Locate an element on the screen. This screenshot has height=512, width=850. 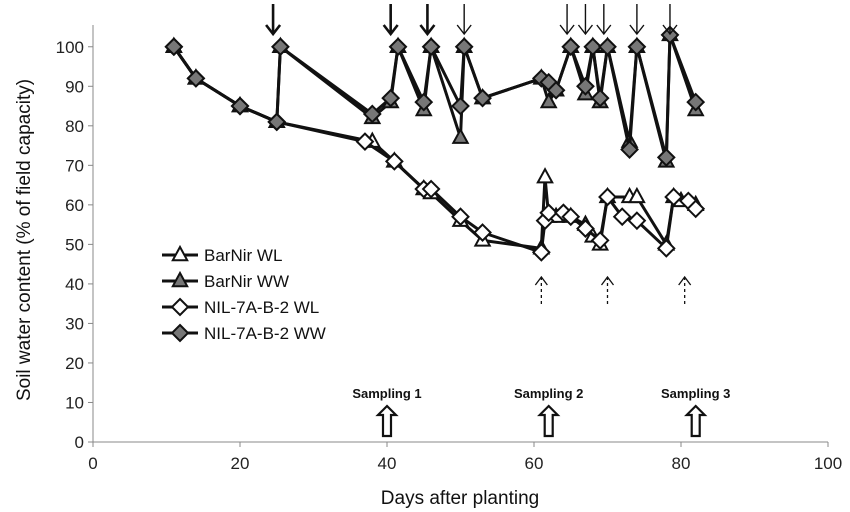
sampling-marker-2: Sampling 2 is located at coordinates (548, 412).